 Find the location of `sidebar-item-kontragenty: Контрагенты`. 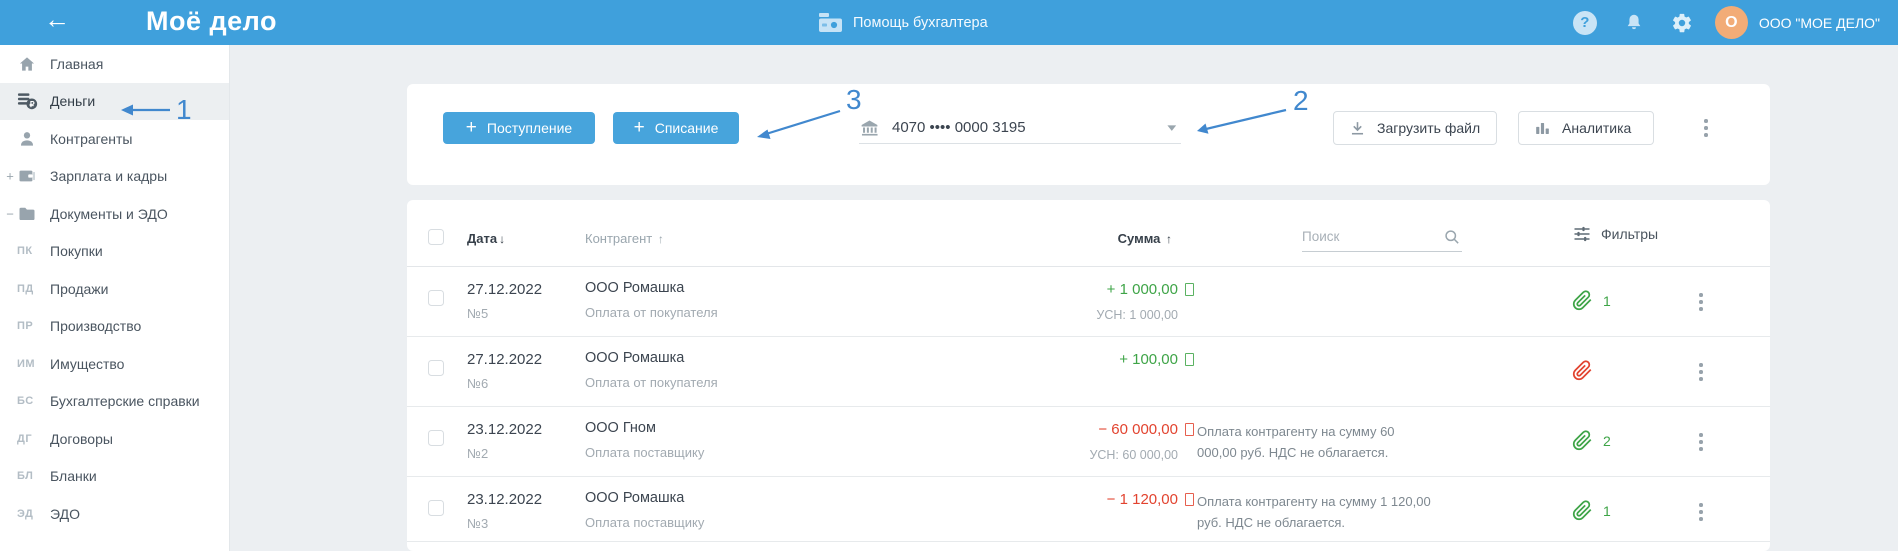

sidebar-item-kontragenty: Контрагенты is located at coordinates (114, 139).